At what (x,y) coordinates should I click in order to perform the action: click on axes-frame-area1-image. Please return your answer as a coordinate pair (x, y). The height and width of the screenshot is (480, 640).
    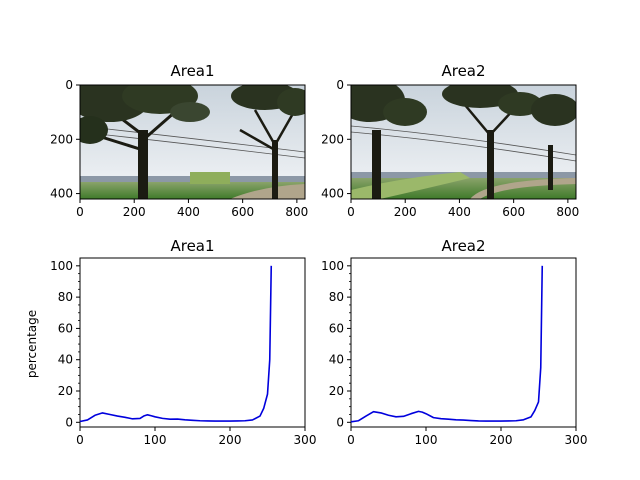
    Looking at the image, I should click on (192, 142).